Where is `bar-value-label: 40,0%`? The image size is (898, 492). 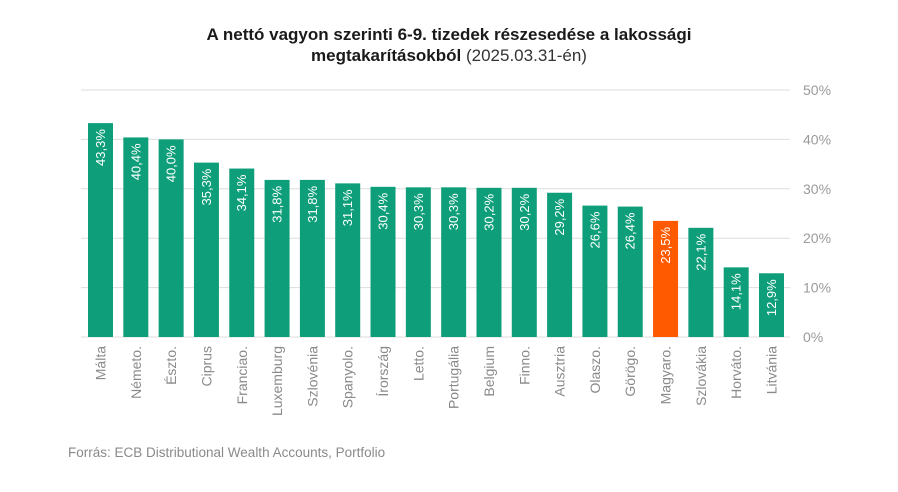
bar-value-label: 40,0% is located at coordinates (171, 163).